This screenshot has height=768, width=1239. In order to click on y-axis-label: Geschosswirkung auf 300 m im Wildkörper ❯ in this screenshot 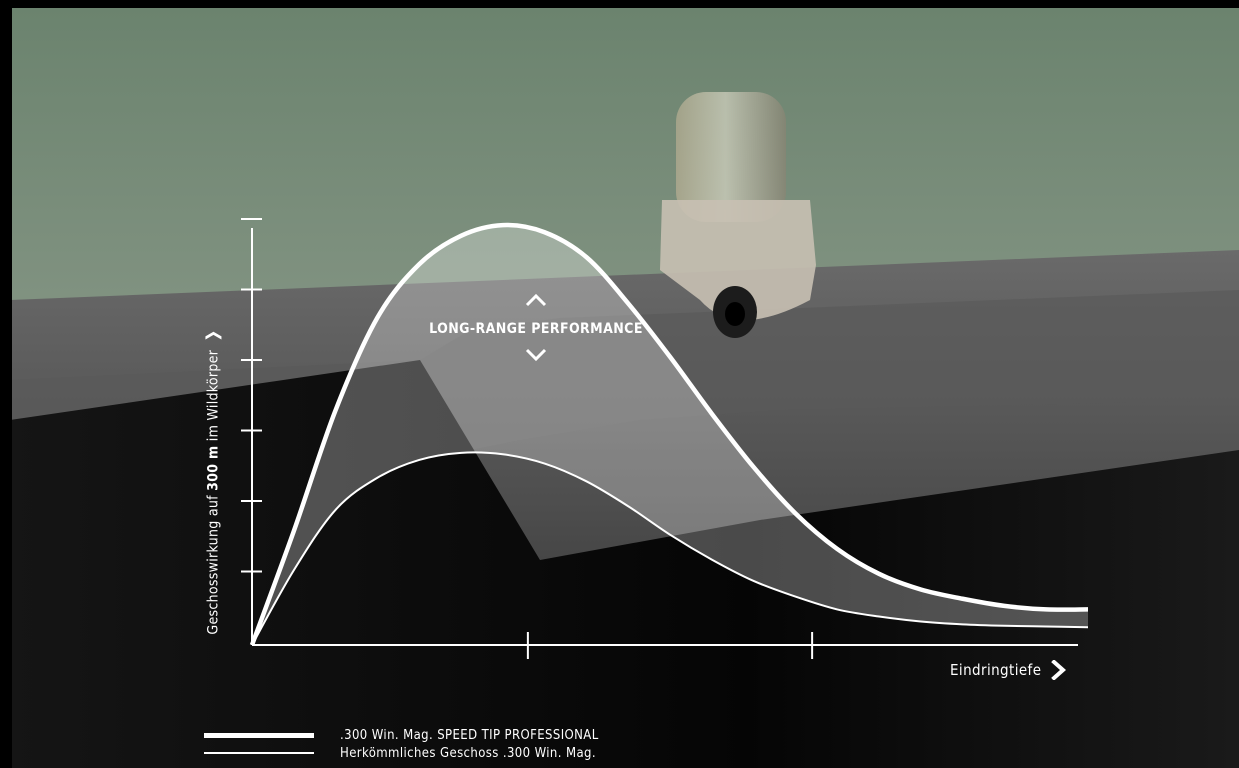, I will do `click(212, 481)`.